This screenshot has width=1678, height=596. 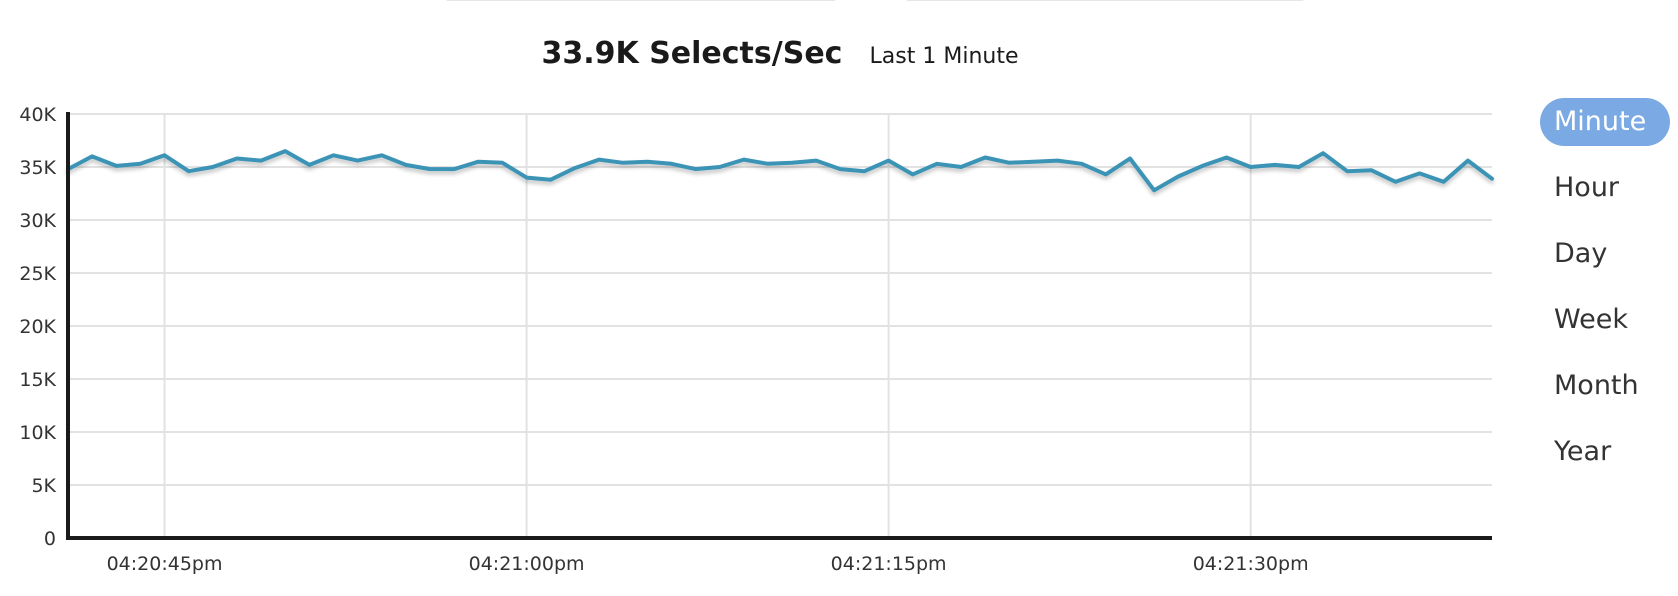 What do you see at coordinates (944, 56) in the screenshot?
I see `period-label: Last 1 Minute` at bounding box center [944, 56].